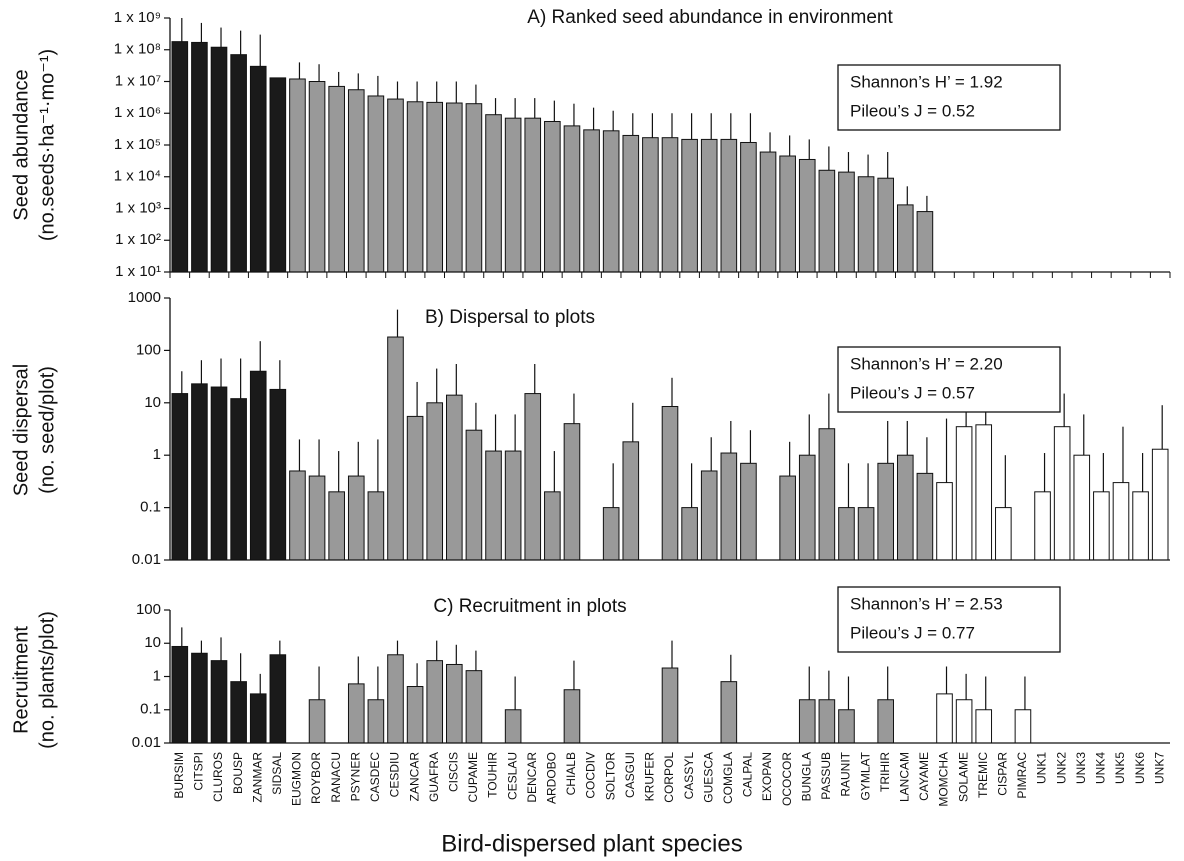  What do you see at coordinates (826, 776) in the screenshot?
I see `x-tick-label: PASSUB` at bounding box center [826, 776].